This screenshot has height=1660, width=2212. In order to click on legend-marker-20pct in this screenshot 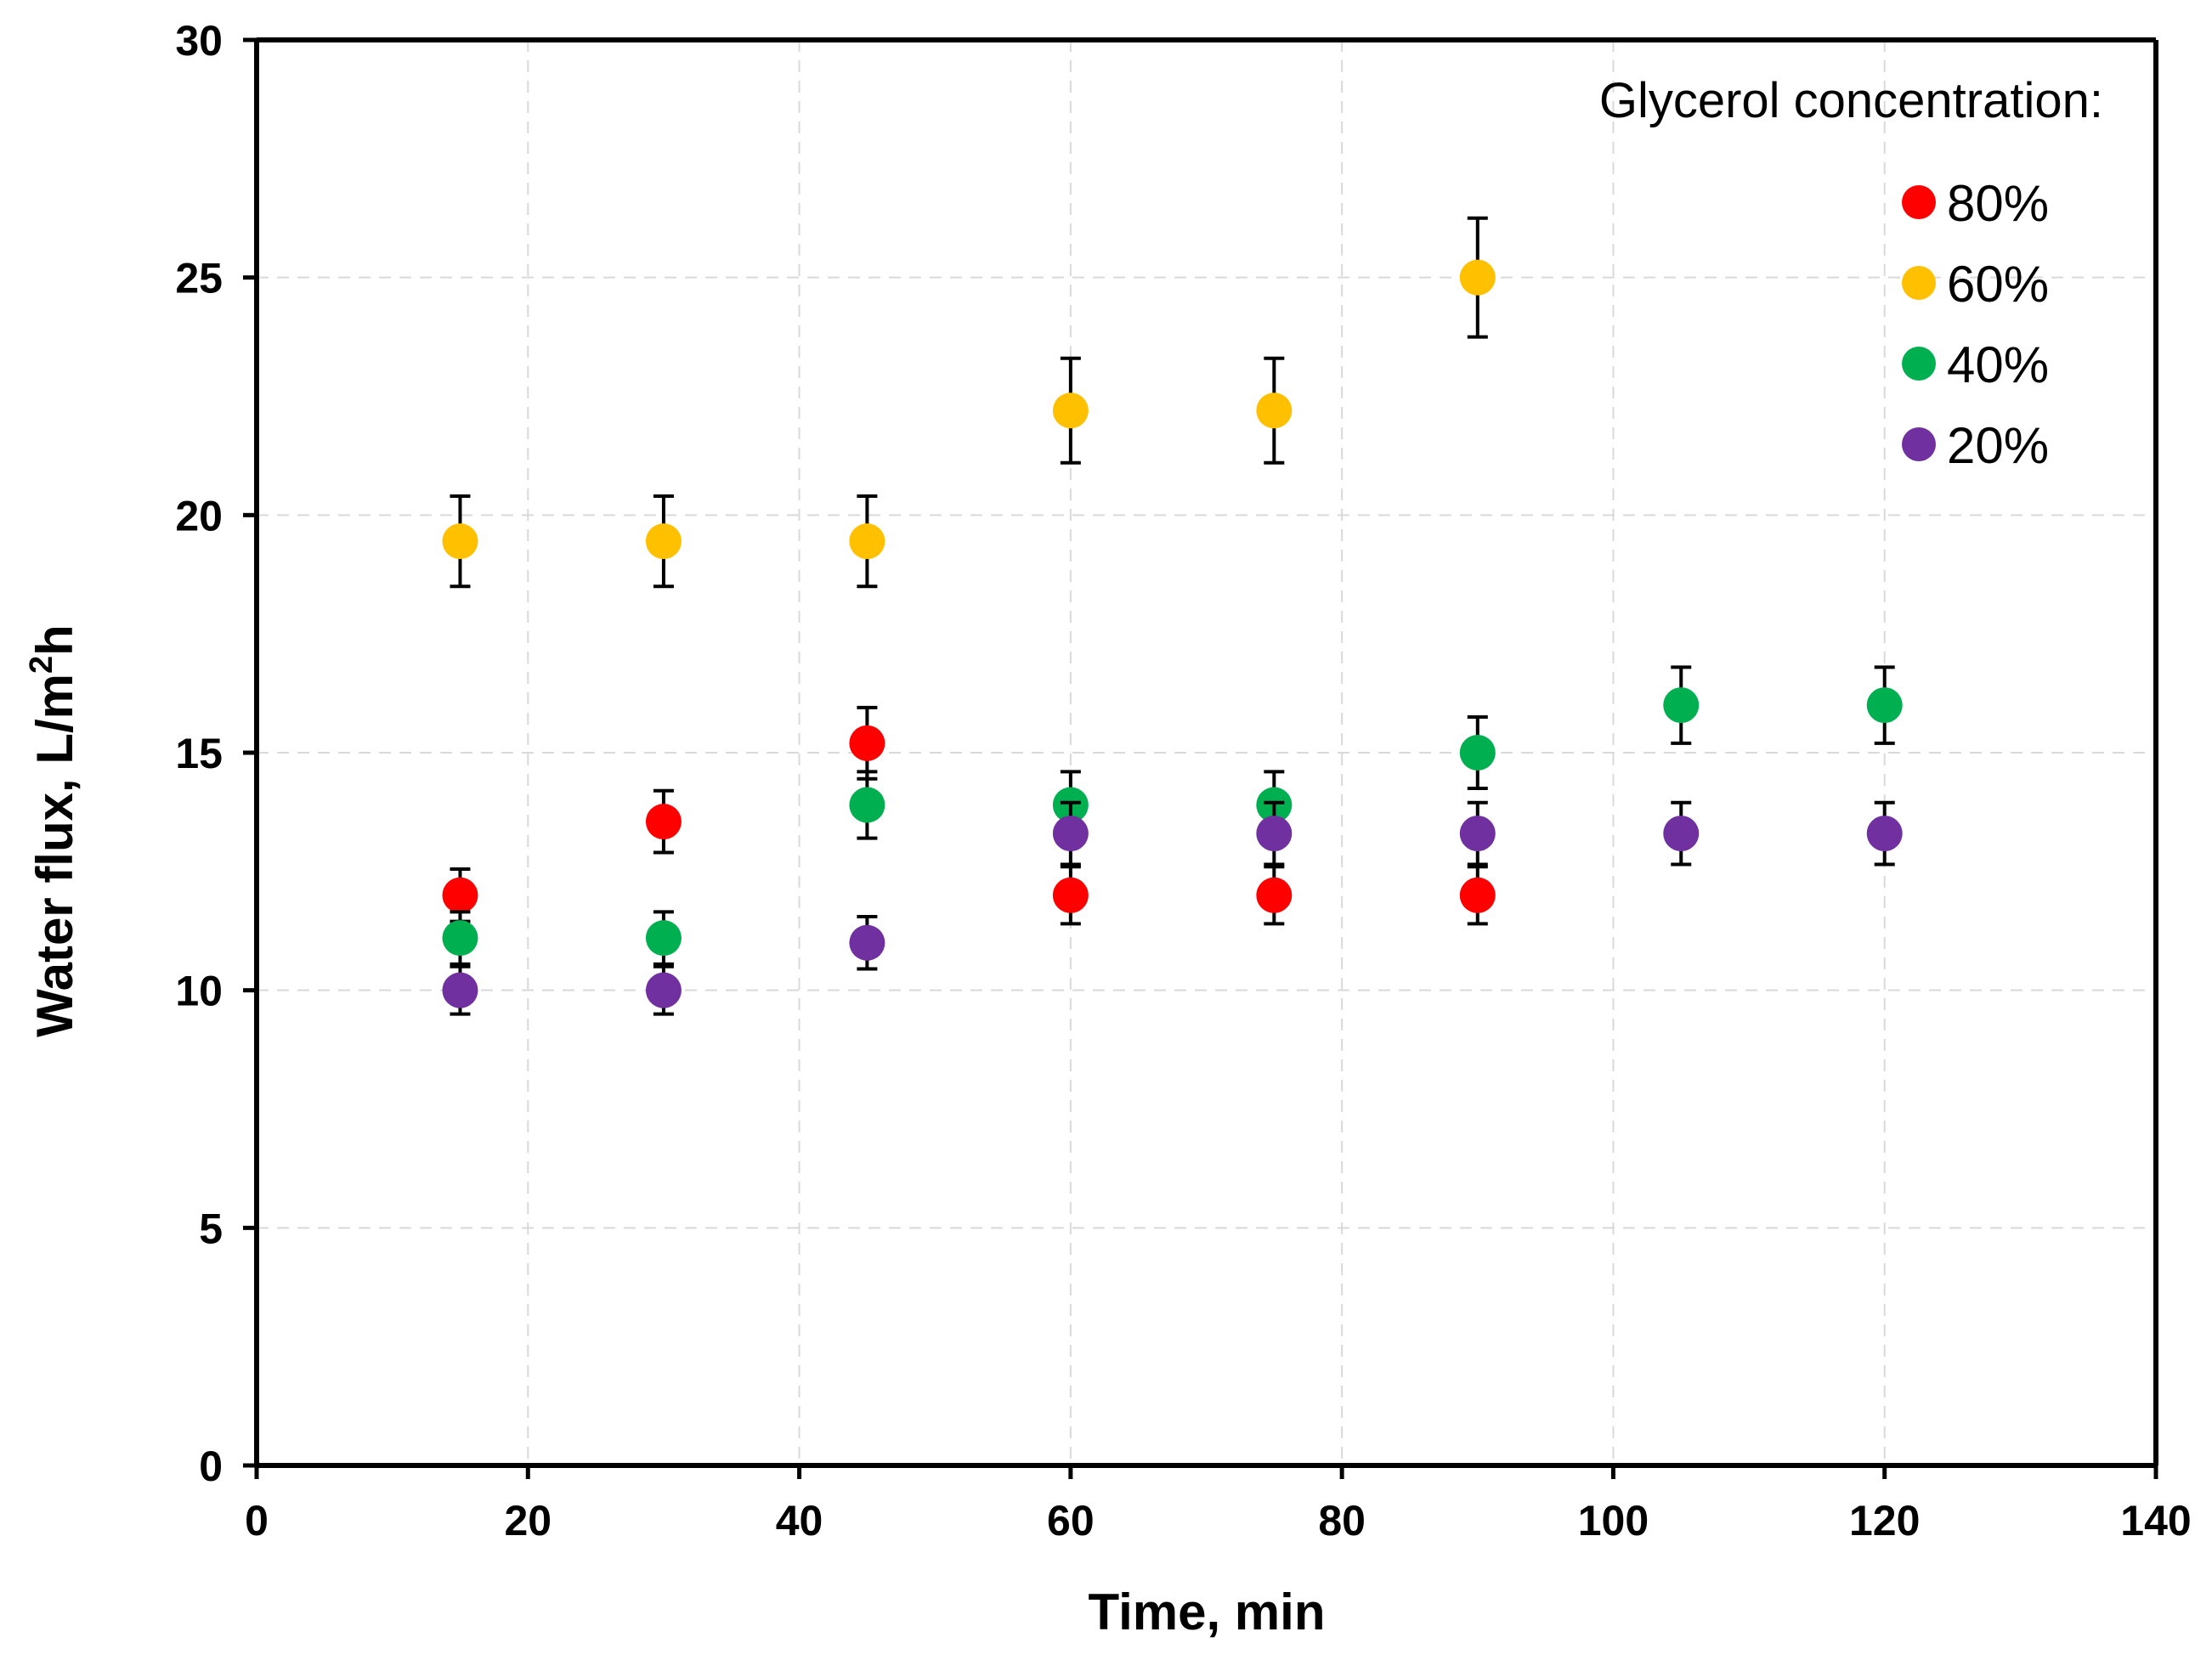, I will do `click(1919, 444)`.